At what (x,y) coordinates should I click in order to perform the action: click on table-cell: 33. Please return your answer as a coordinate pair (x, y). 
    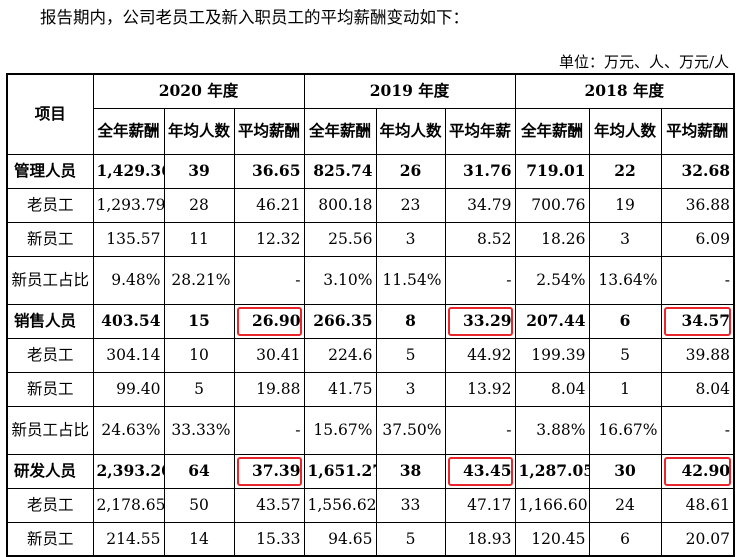
    Looking at the image, I should click on (410, 505).